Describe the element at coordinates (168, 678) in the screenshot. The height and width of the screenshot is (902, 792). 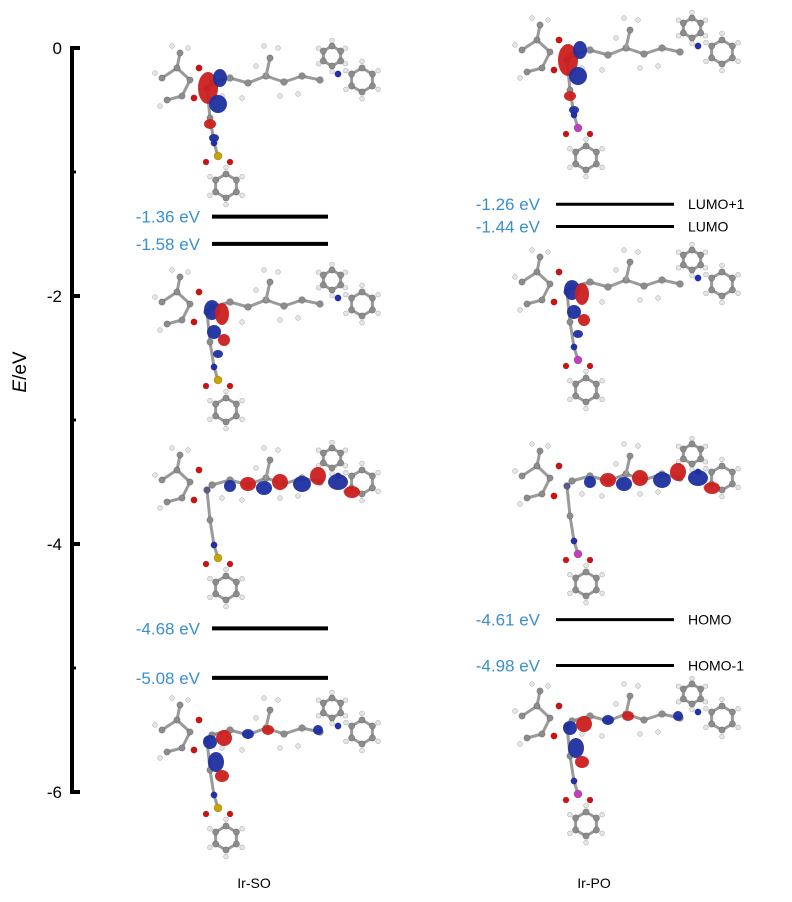
I see `energy-label-homo-1: -5.08 eV` at that location.